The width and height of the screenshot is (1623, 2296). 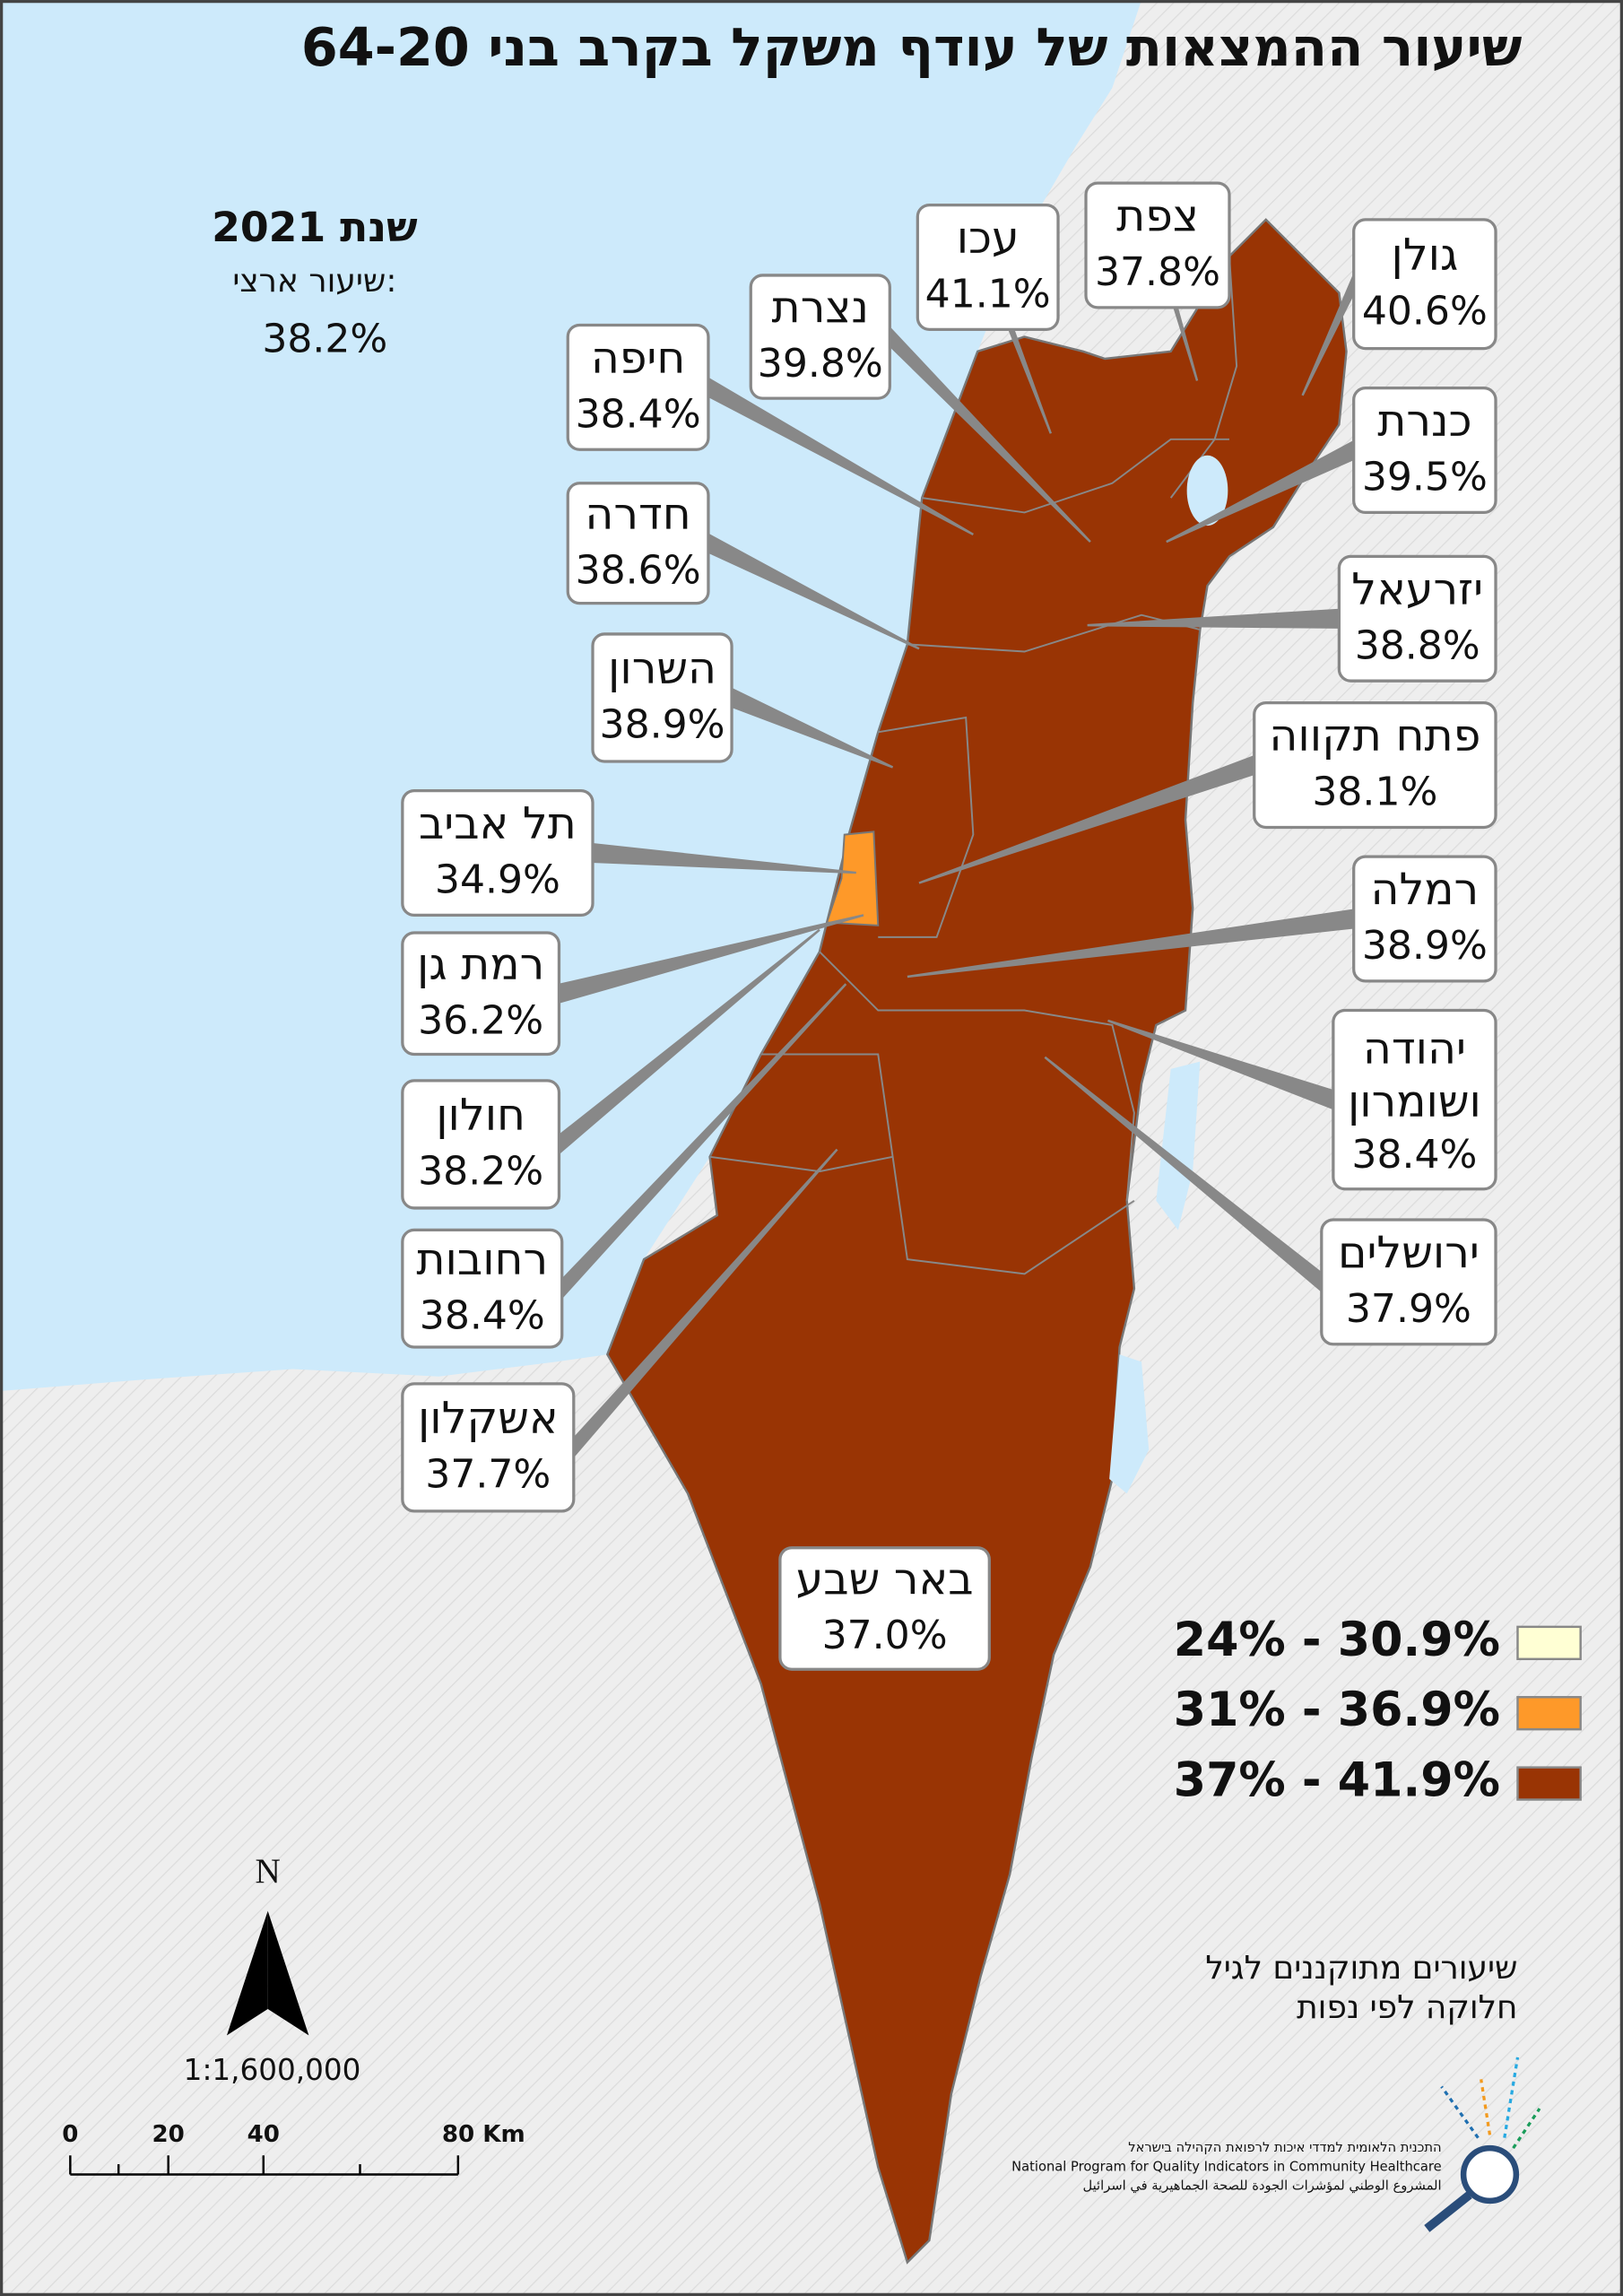 What do you see at coordinates (268, 1871) in the screenshot?
I see `north-label: N` at bounding box center [268, 1871].